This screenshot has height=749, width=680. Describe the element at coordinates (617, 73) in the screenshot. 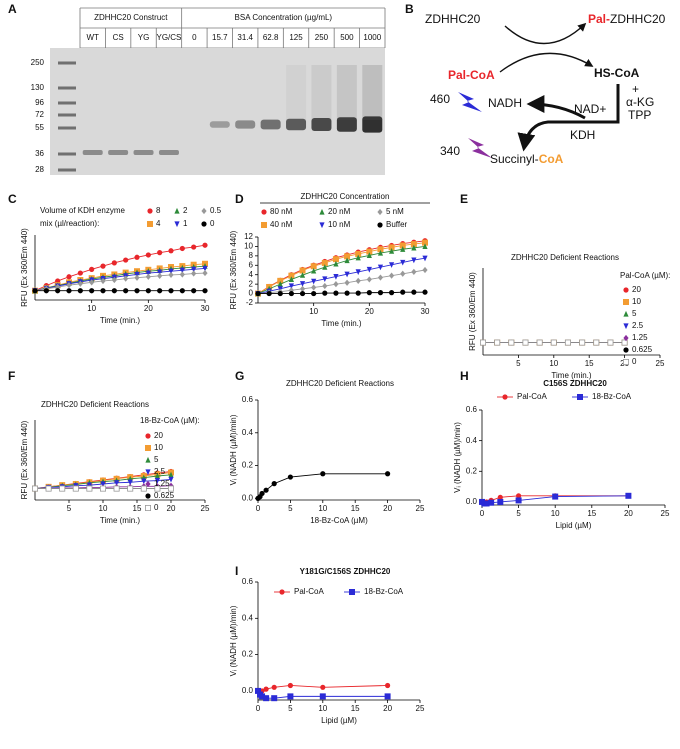

I see `released: HS-CoA` at that location.